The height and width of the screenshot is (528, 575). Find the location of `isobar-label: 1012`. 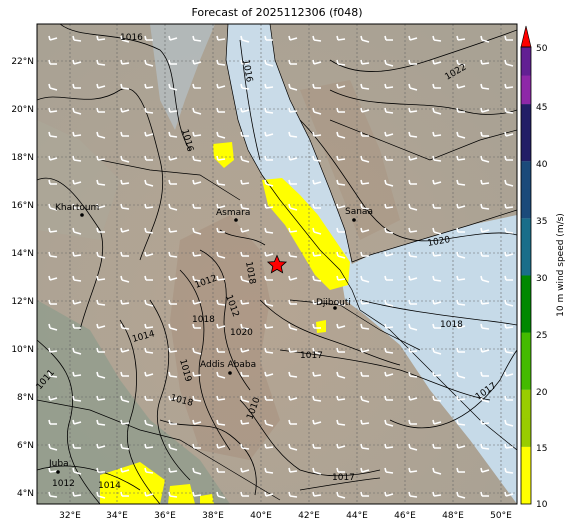

isobar-label: 1012 is located at coordinates (63, 484).